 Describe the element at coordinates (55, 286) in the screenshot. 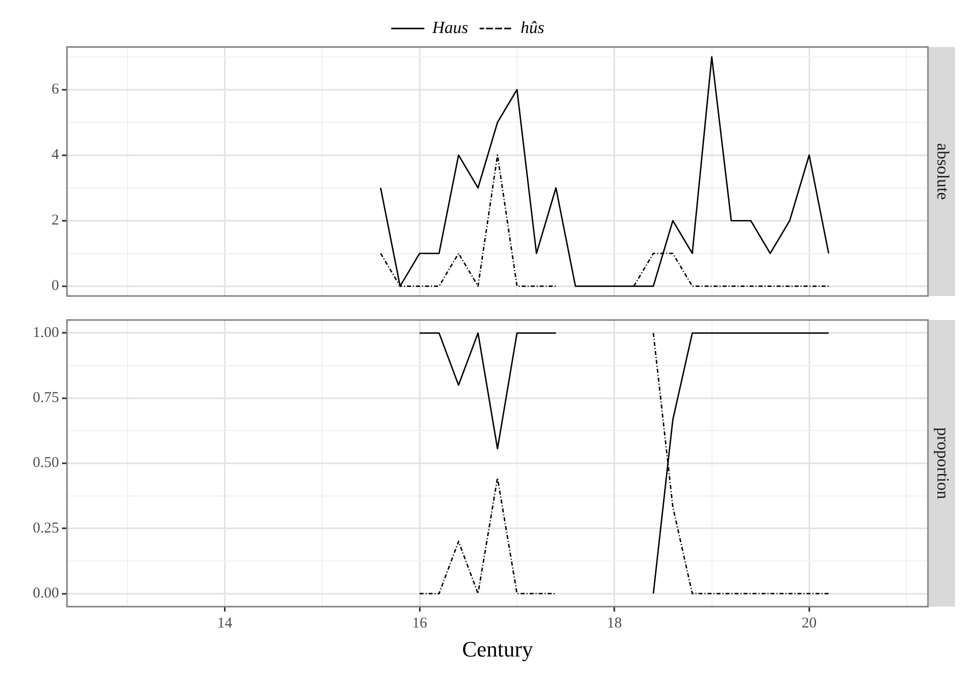

I see `y-tick-label: 0` at that location.